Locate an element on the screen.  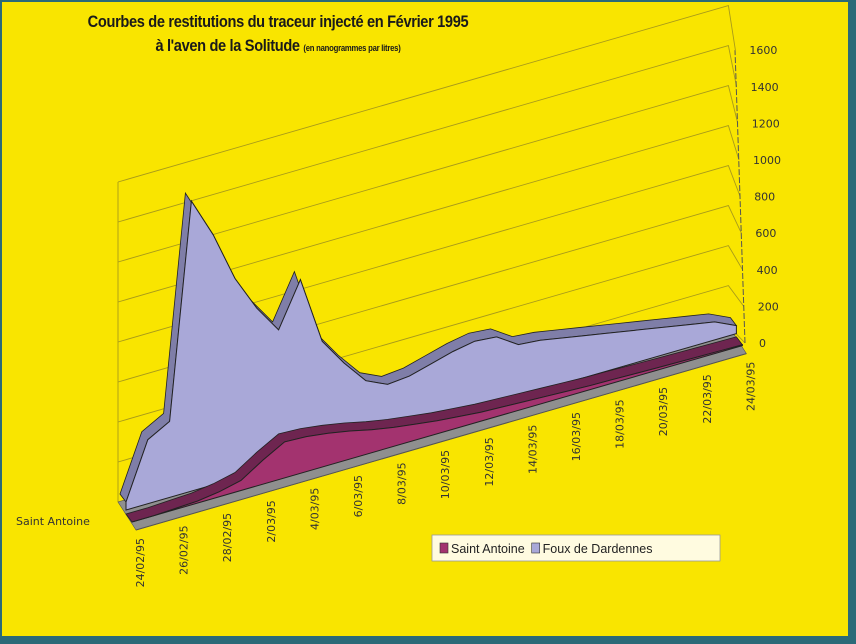
y-tick-label: 200 is located at coordinates (768, 306).